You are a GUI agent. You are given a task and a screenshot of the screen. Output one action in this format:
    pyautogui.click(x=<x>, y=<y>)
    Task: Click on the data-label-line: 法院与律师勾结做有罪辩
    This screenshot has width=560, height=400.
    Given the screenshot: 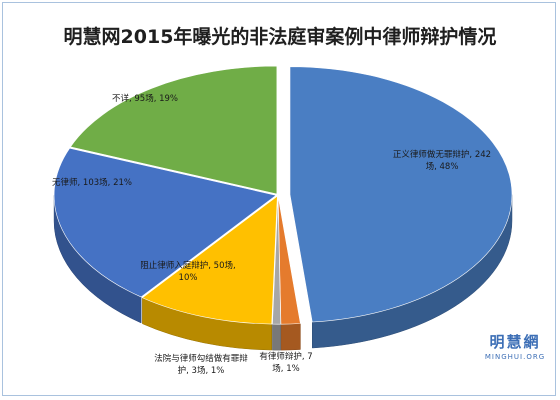 What is the action you would take?
    pyautogui.click(x=201, y=358)
    